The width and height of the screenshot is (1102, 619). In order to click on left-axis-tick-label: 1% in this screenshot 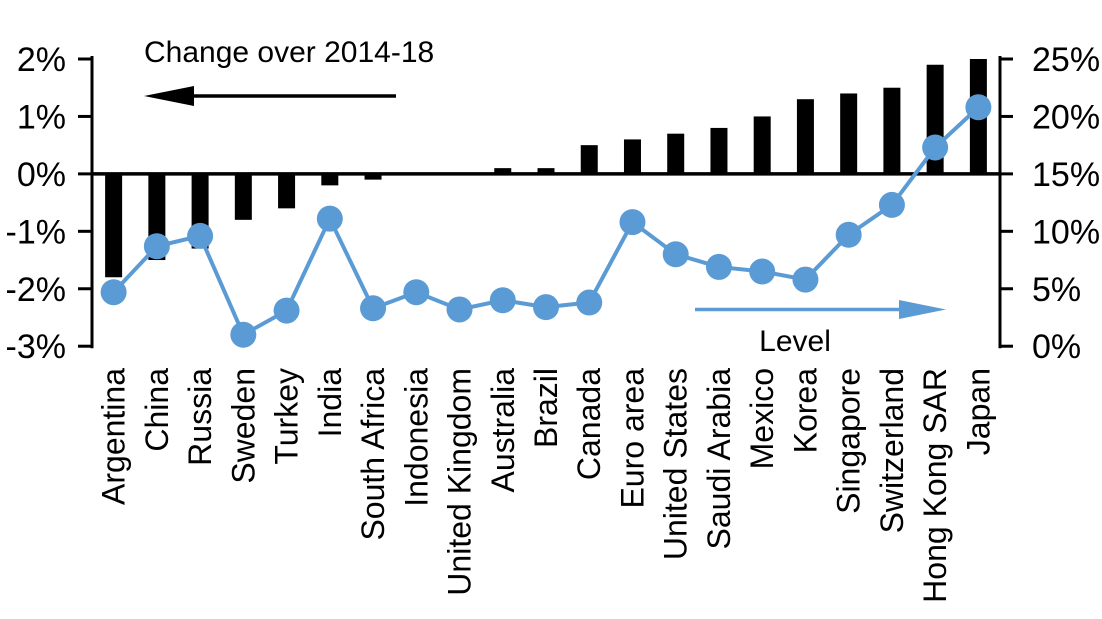, I will do `click(41, 117)`.